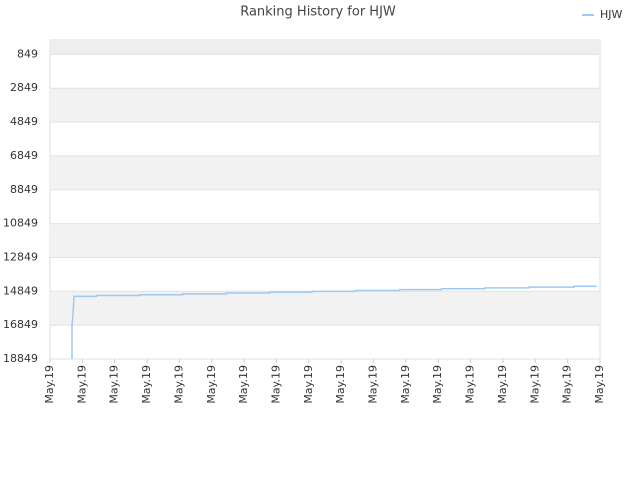  Describe the element at coordinates (611, 14) in the screenshot. I see `legend-label: HJW` at that location.